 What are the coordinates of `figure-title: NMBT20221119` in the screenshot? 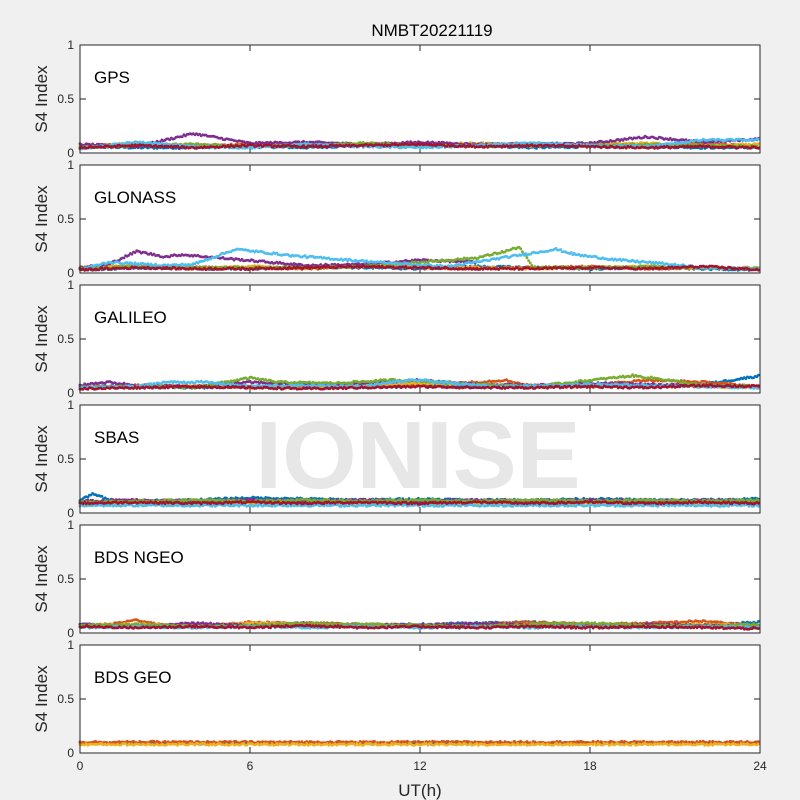 It's located at (431, 30).